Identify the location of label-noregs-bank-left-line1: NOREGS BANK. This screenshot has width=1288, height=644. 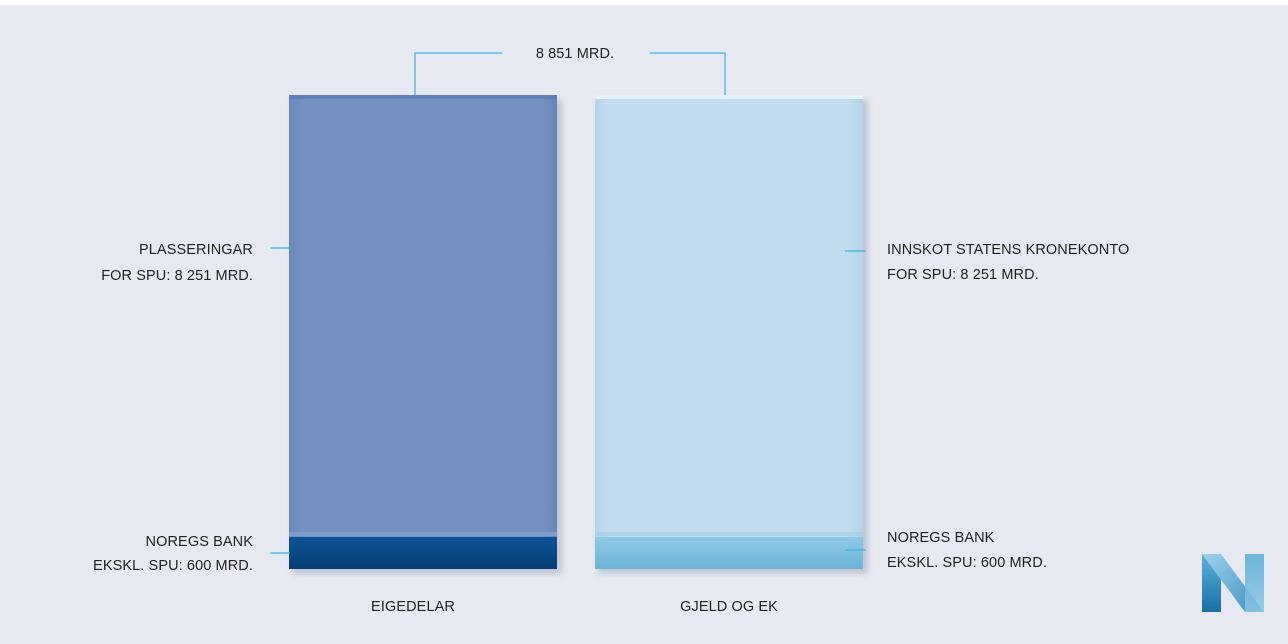
(200, 542).